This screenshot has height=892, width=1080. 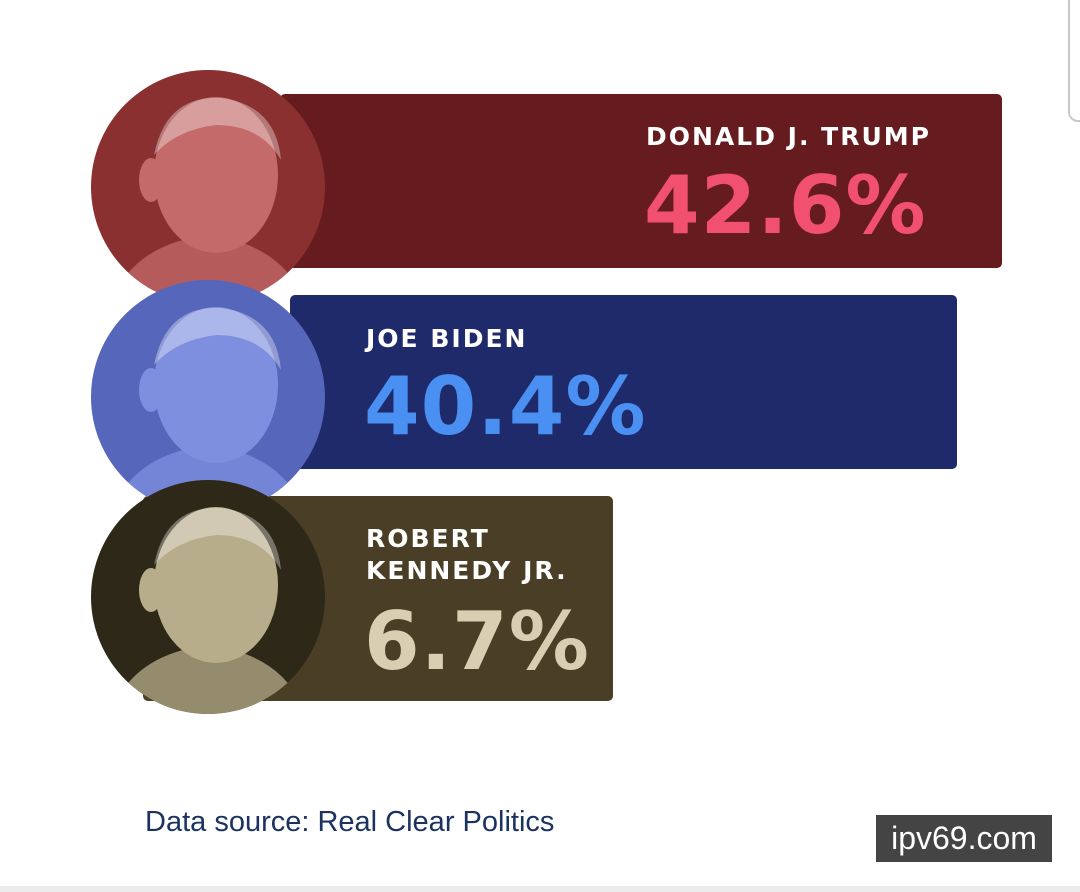 I want to click on candidate-value: 40.4%, so click(x=505, y=406).